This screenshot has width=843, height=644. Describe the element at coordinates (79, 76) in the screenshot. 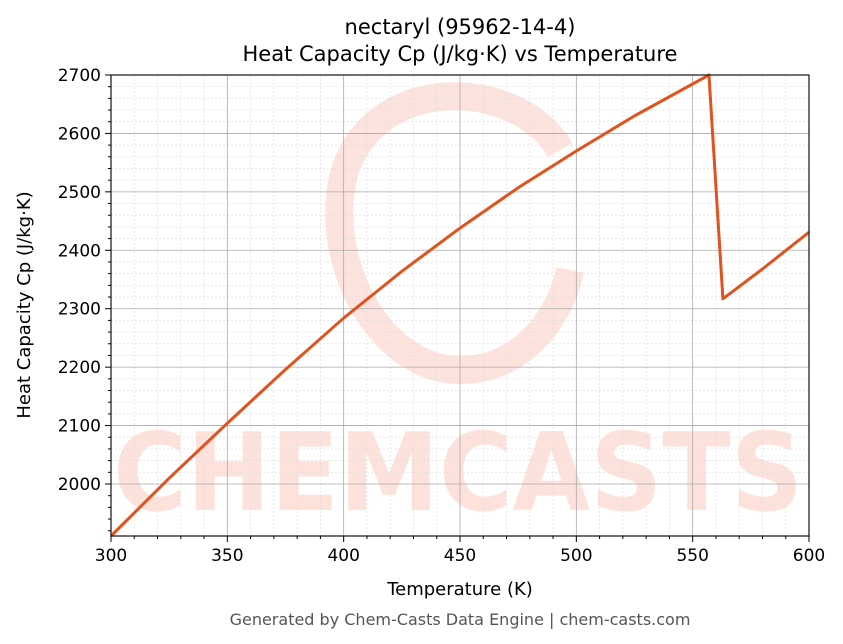

I see `y-tick-label: 2700` at that location.